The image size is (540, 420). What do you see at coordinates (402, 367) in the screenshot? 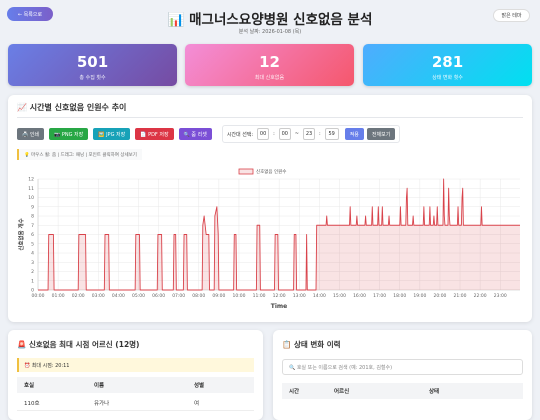
I see `search-input: 🔍 호실 또는 이름으로 검색 (예: 201호, 김철수)` at bounding box center [402, 367].